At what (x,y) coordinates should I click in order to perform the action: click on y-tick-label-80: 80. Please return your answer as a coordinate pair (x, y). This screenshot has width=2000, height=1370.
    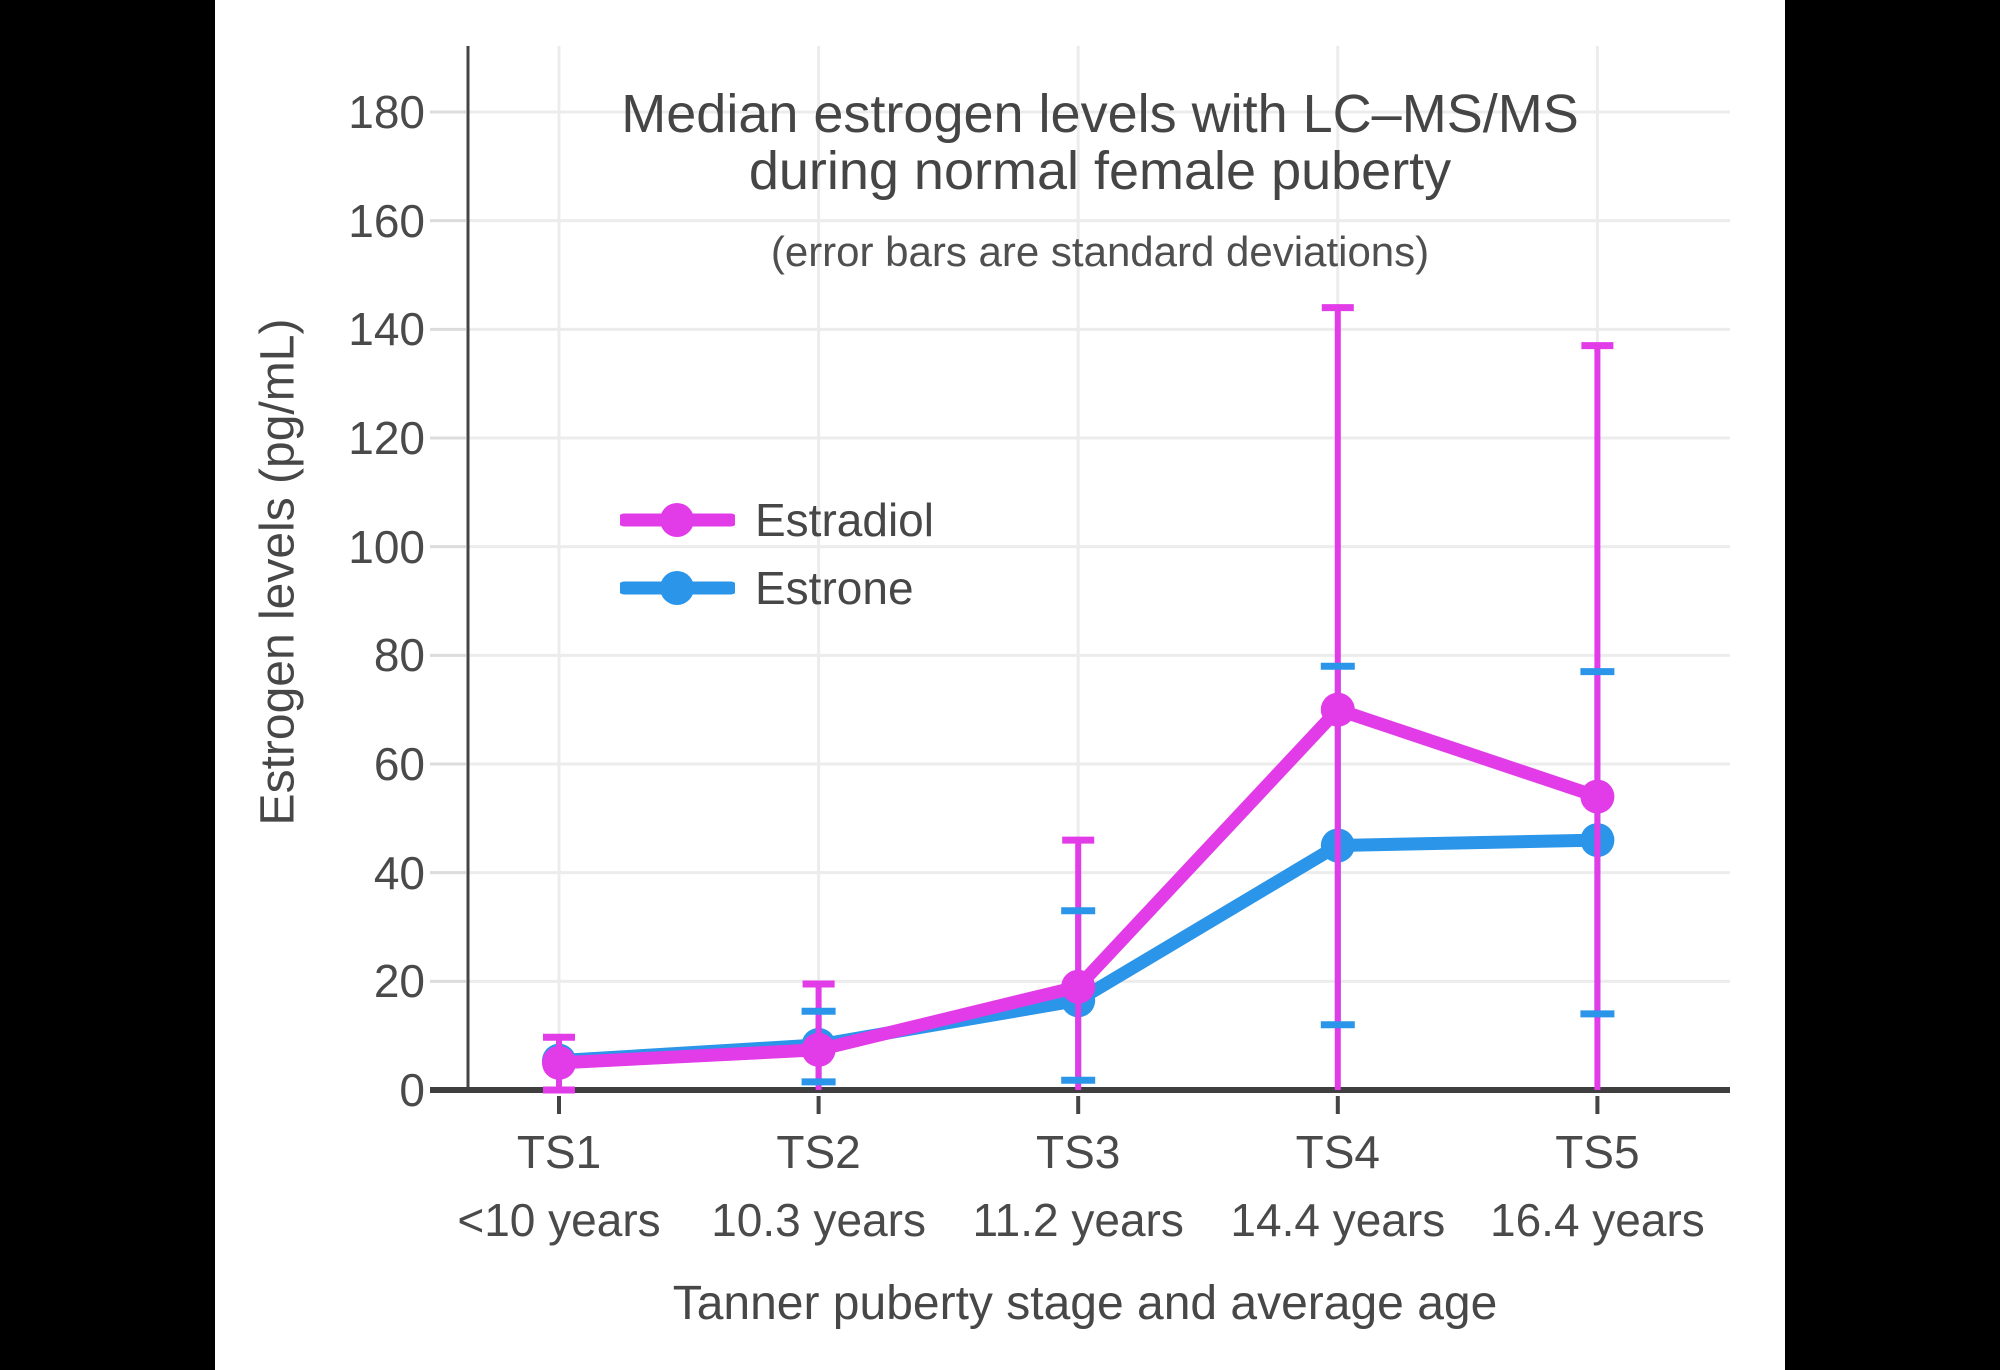
    Looking at the image, I should click on (399, 655).